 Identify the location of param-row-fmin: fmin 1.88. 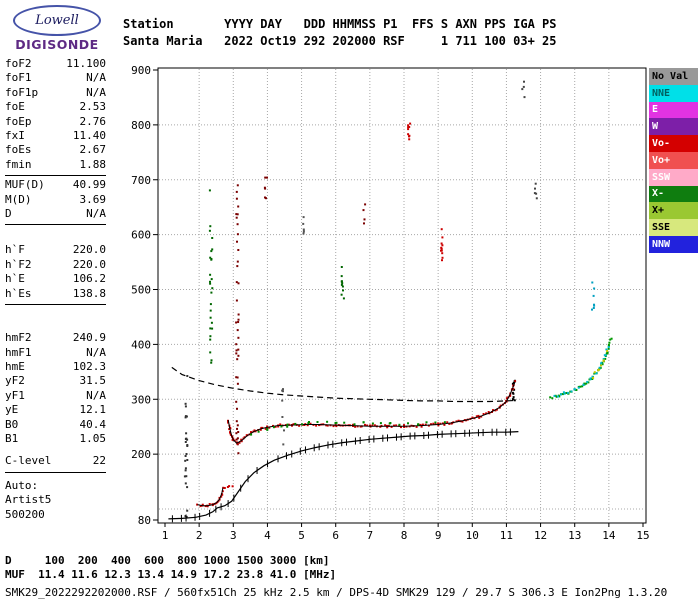
(55, 165).